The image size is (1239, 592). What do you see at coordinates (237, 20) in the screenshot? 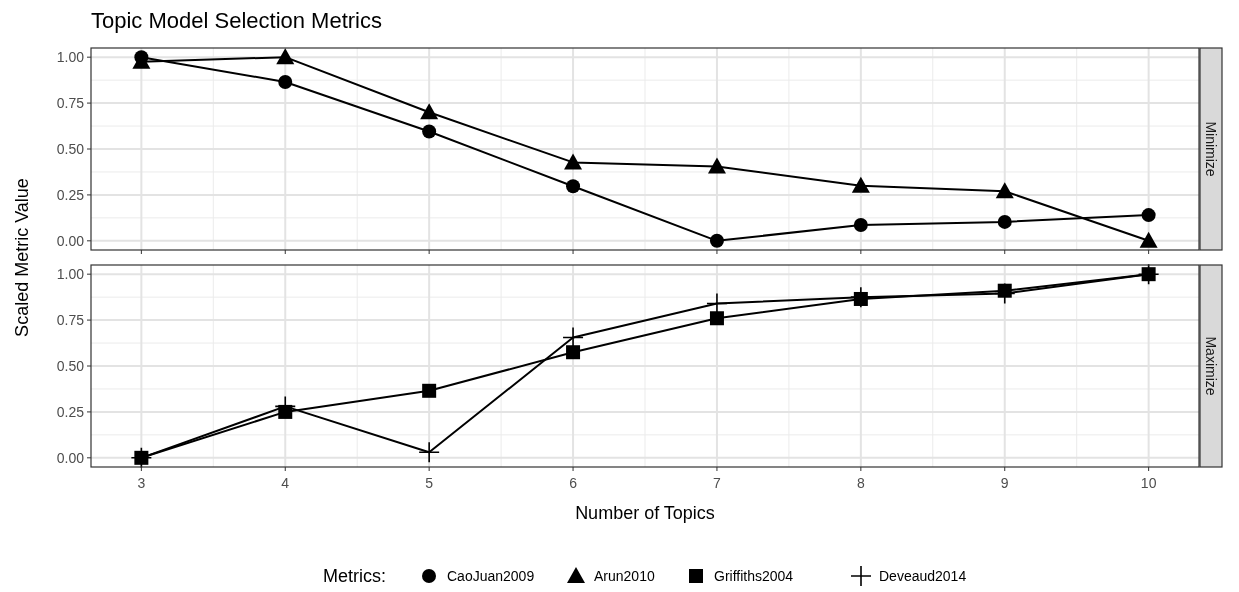
I see `chart-title: Topic Model Selection Metrics` at bounding box center [237, 20].